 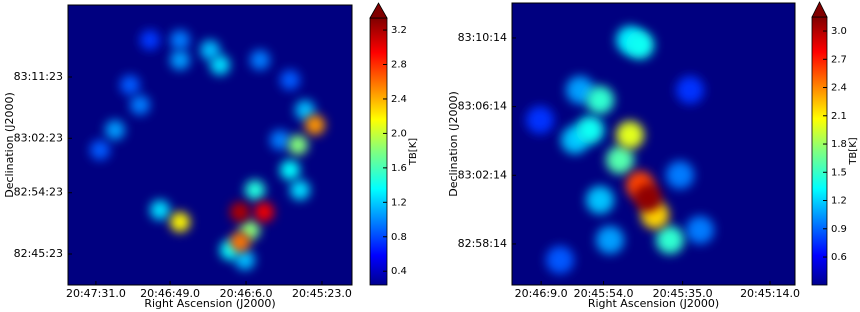 I want to click on colorbar-tick-label: 2.8, so click(x=399, y=65).